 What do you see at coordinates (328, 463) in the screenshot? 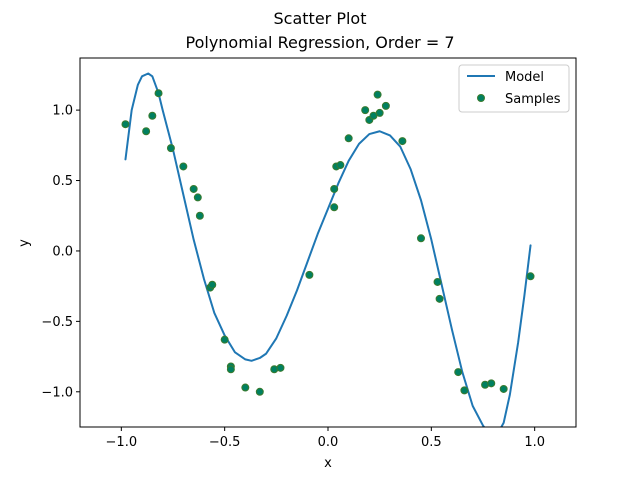
I see `x-axis-label: x` at bounding box center [328, 463].